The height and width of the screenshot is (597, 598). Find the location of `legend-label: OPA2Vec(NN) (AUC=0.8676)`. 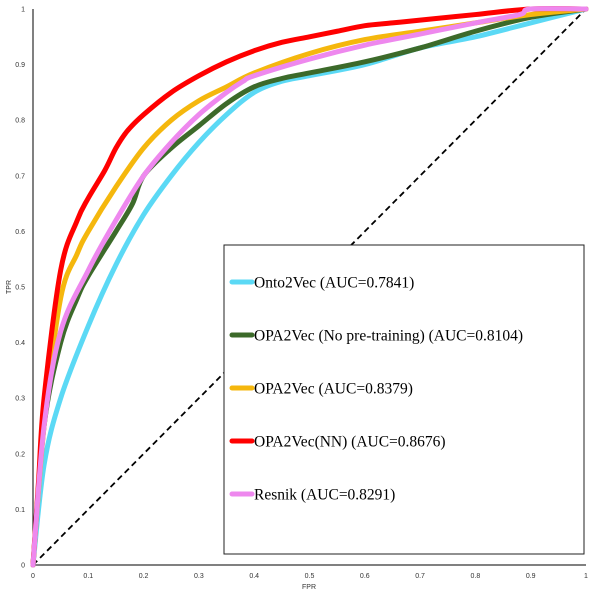

legend-label: OPA2Vec(NN) (AUC=0.8676) is located at coordinates (350, 442).